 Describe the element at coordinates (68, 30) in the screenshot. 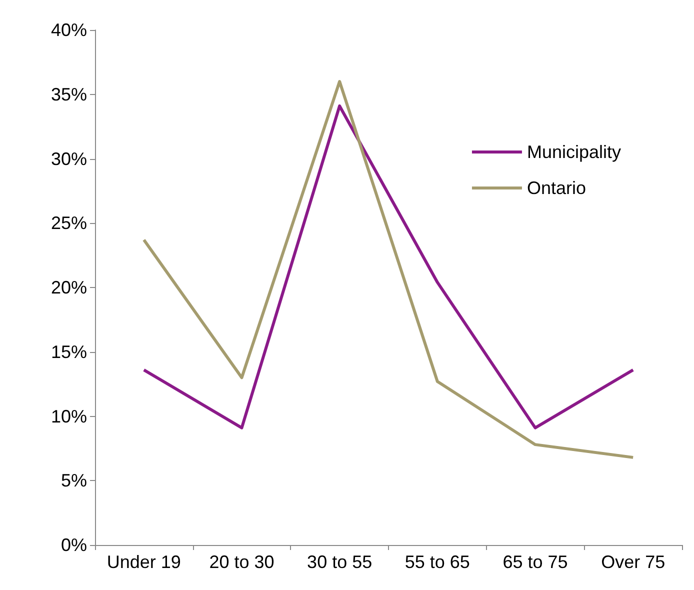

I see `y-tick-label: 40%` at that location.